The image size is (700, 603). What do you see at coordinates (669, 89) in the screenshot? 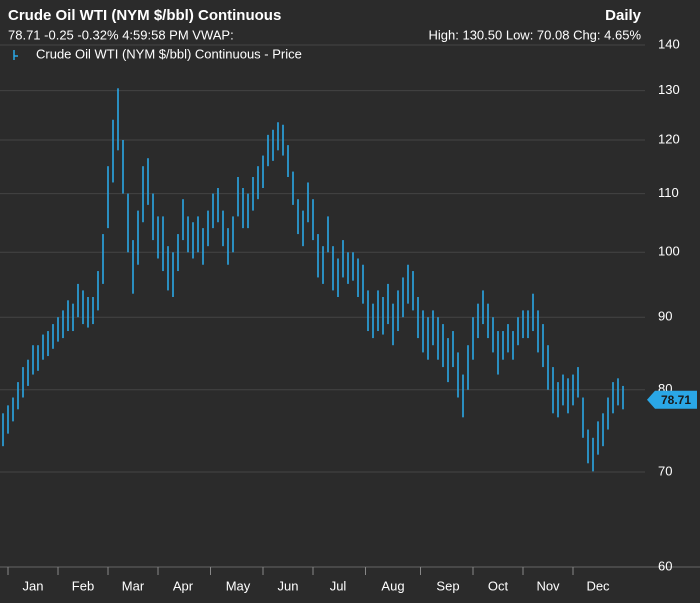
I see `y-tick-label: 130` at bounding box center [669, 89].